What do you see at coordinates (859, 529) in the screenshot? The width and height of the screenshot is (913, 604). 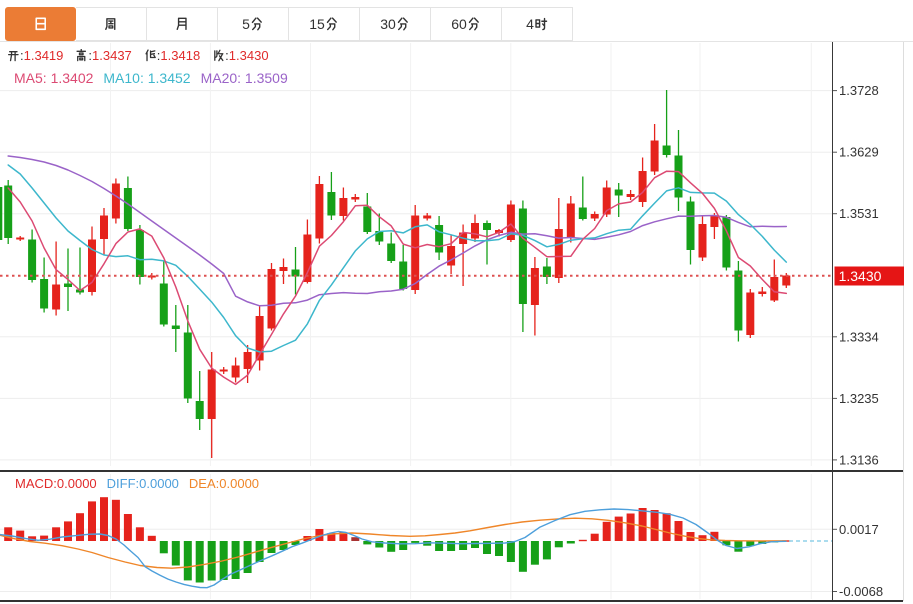 I see `svg-text: 0.0017` at bounding box center [859, 529].